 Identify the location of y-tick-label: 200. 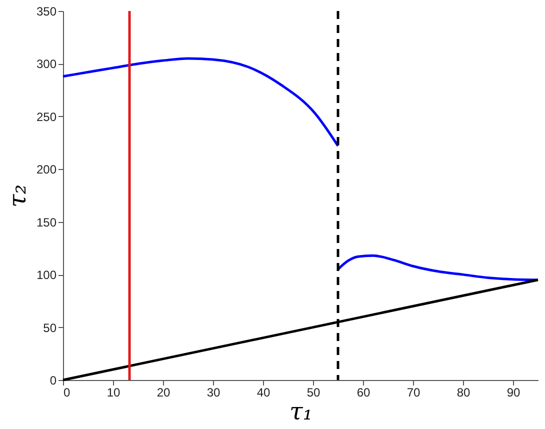
(46, 169).